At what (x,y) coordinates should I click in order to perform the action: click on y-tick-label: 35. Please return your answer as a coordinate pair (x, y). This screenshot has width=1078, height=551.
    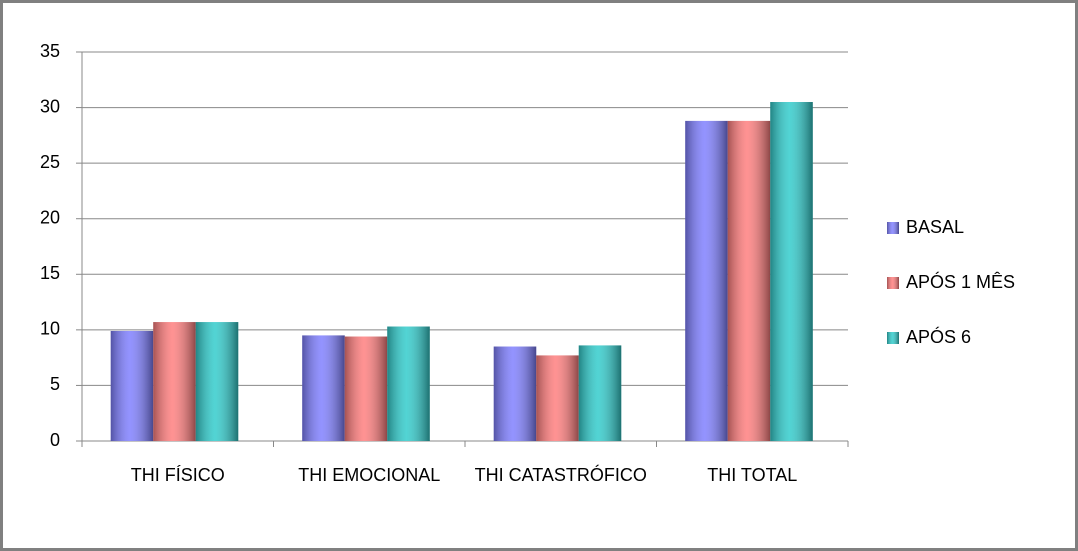
    Looking at the image, I should click on (50, 51).